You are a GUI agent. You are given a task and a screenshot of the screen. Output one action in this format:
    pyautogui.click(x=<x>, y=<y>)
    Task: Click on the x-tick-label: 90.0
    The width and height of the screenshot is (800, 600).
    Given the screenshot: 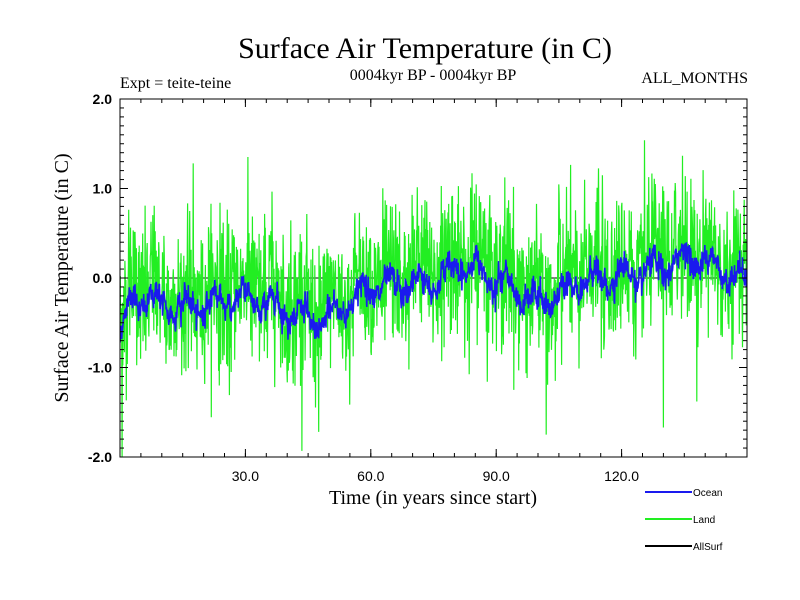 What is the action you would take?
    pyautogui.click(x=496, y=476)
    